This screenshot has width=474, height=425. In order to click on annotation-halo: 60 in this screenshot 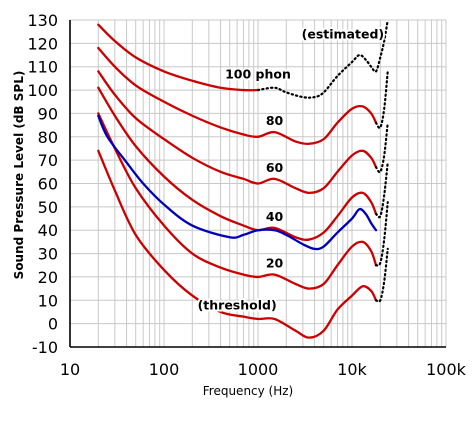, I will do `click(275, 167)`.